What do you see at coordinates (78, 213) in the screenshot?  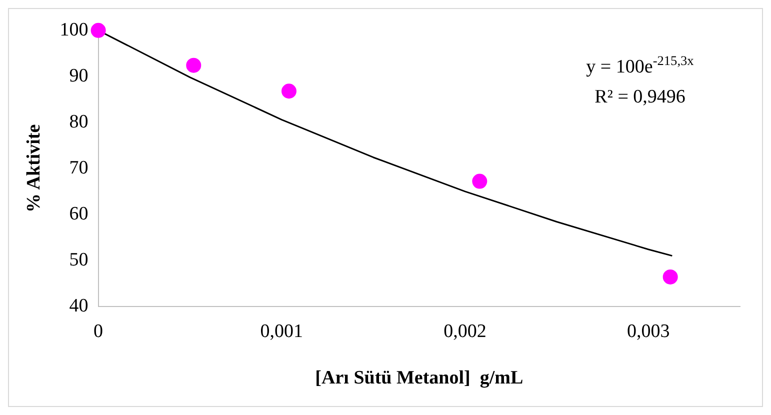 I see `y-tick-label: 60` at bounding box center [78, 213].